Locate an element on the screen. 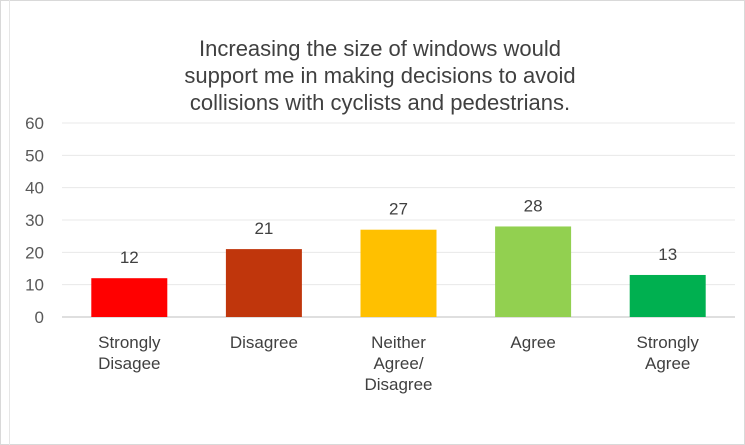 Image resolution: width=745 pixels, height=445 pixels. x-tick-label: Agree is located at coordinates (532, 342).